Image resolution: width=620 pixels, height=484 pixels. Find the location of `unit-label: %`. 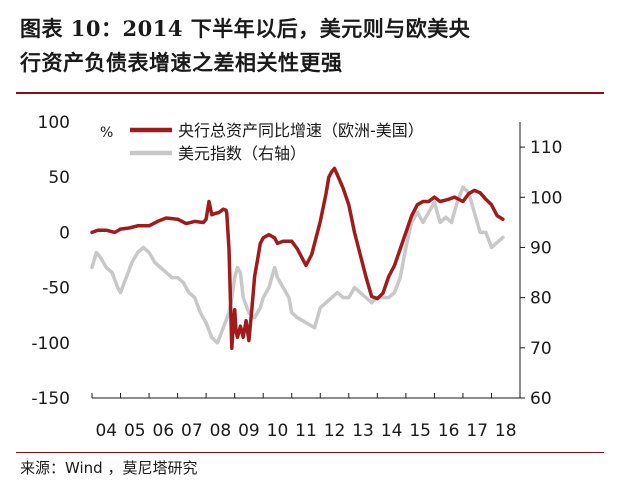

unit-label: % is located at coordinates (106, 133).